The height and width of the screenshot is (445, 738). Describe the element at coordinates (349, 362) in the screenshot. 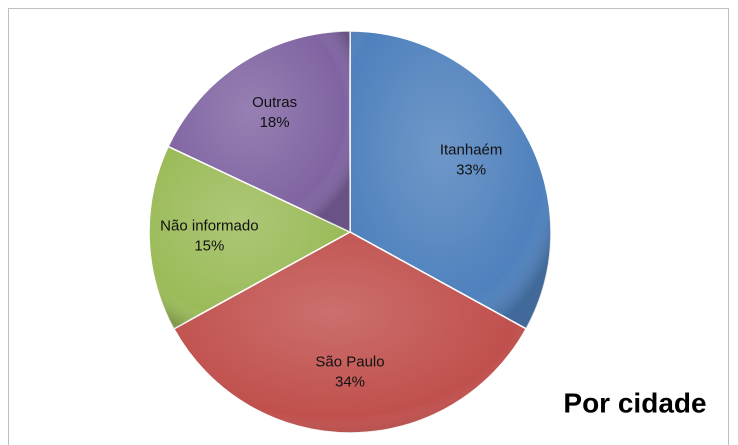

I see `slice-label: São Paulo` at that location.